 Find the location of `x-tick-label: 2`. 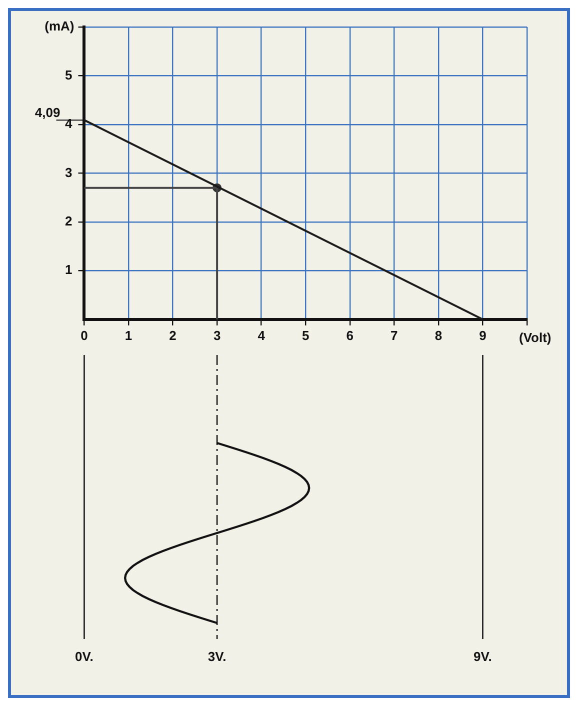

x-tick-label: 2 is located at coordinates (172, 335).